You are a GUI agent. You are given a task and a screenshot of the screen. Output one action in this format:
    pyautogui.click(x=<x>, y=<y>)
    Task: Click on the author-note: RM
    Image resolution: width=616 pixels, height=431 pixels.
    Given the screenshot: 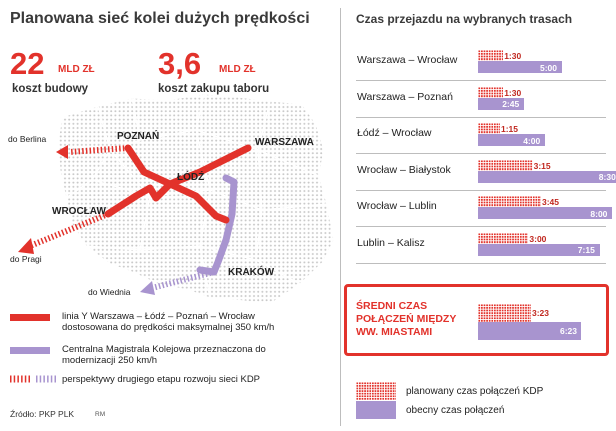 What is the action you would take?
    pyautogui.click(x=100, y=414)
    